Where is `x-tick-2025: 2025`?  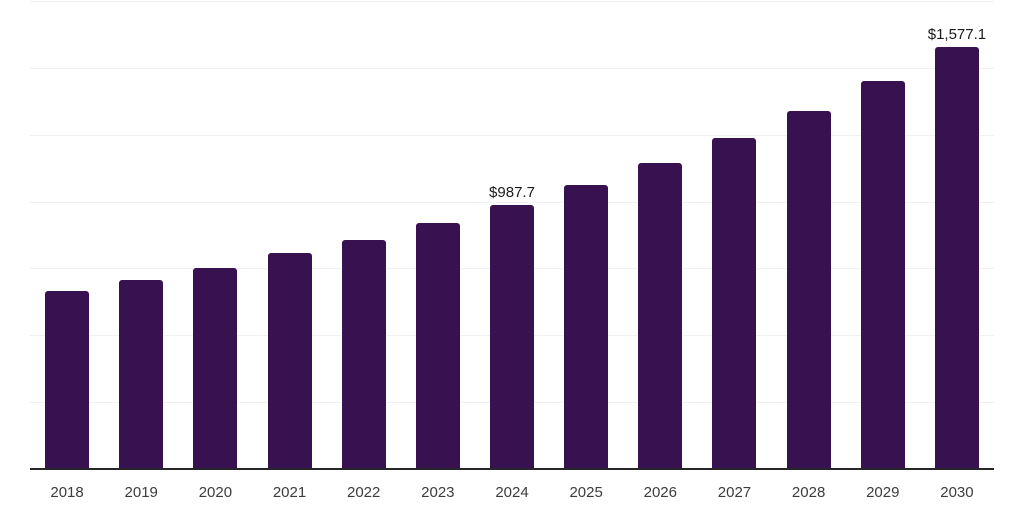 x-tick-2025: 2025 is located at coordinates (586, 492).